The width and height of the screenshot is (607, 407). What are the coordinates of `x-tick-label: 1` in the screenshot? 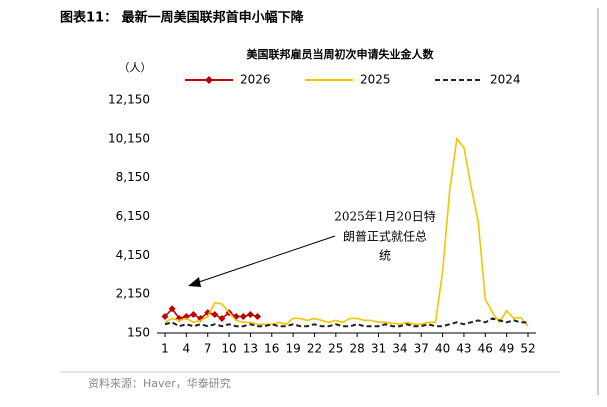 It's located at (165, 349).